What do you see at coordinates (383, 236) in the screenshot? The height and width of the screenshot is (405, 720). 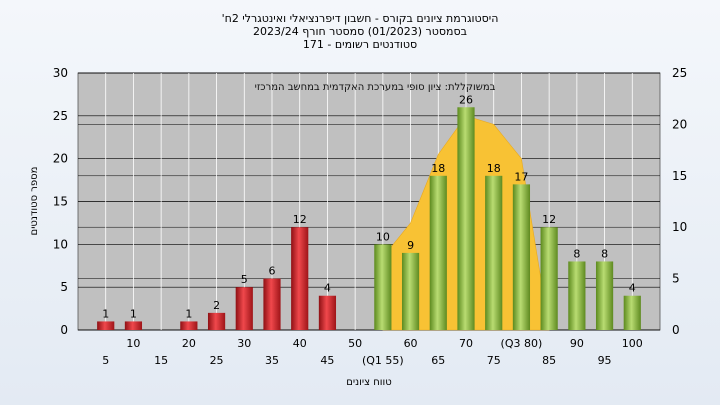 I see `bar-value-label: 10` at bounding box center [383, 236].